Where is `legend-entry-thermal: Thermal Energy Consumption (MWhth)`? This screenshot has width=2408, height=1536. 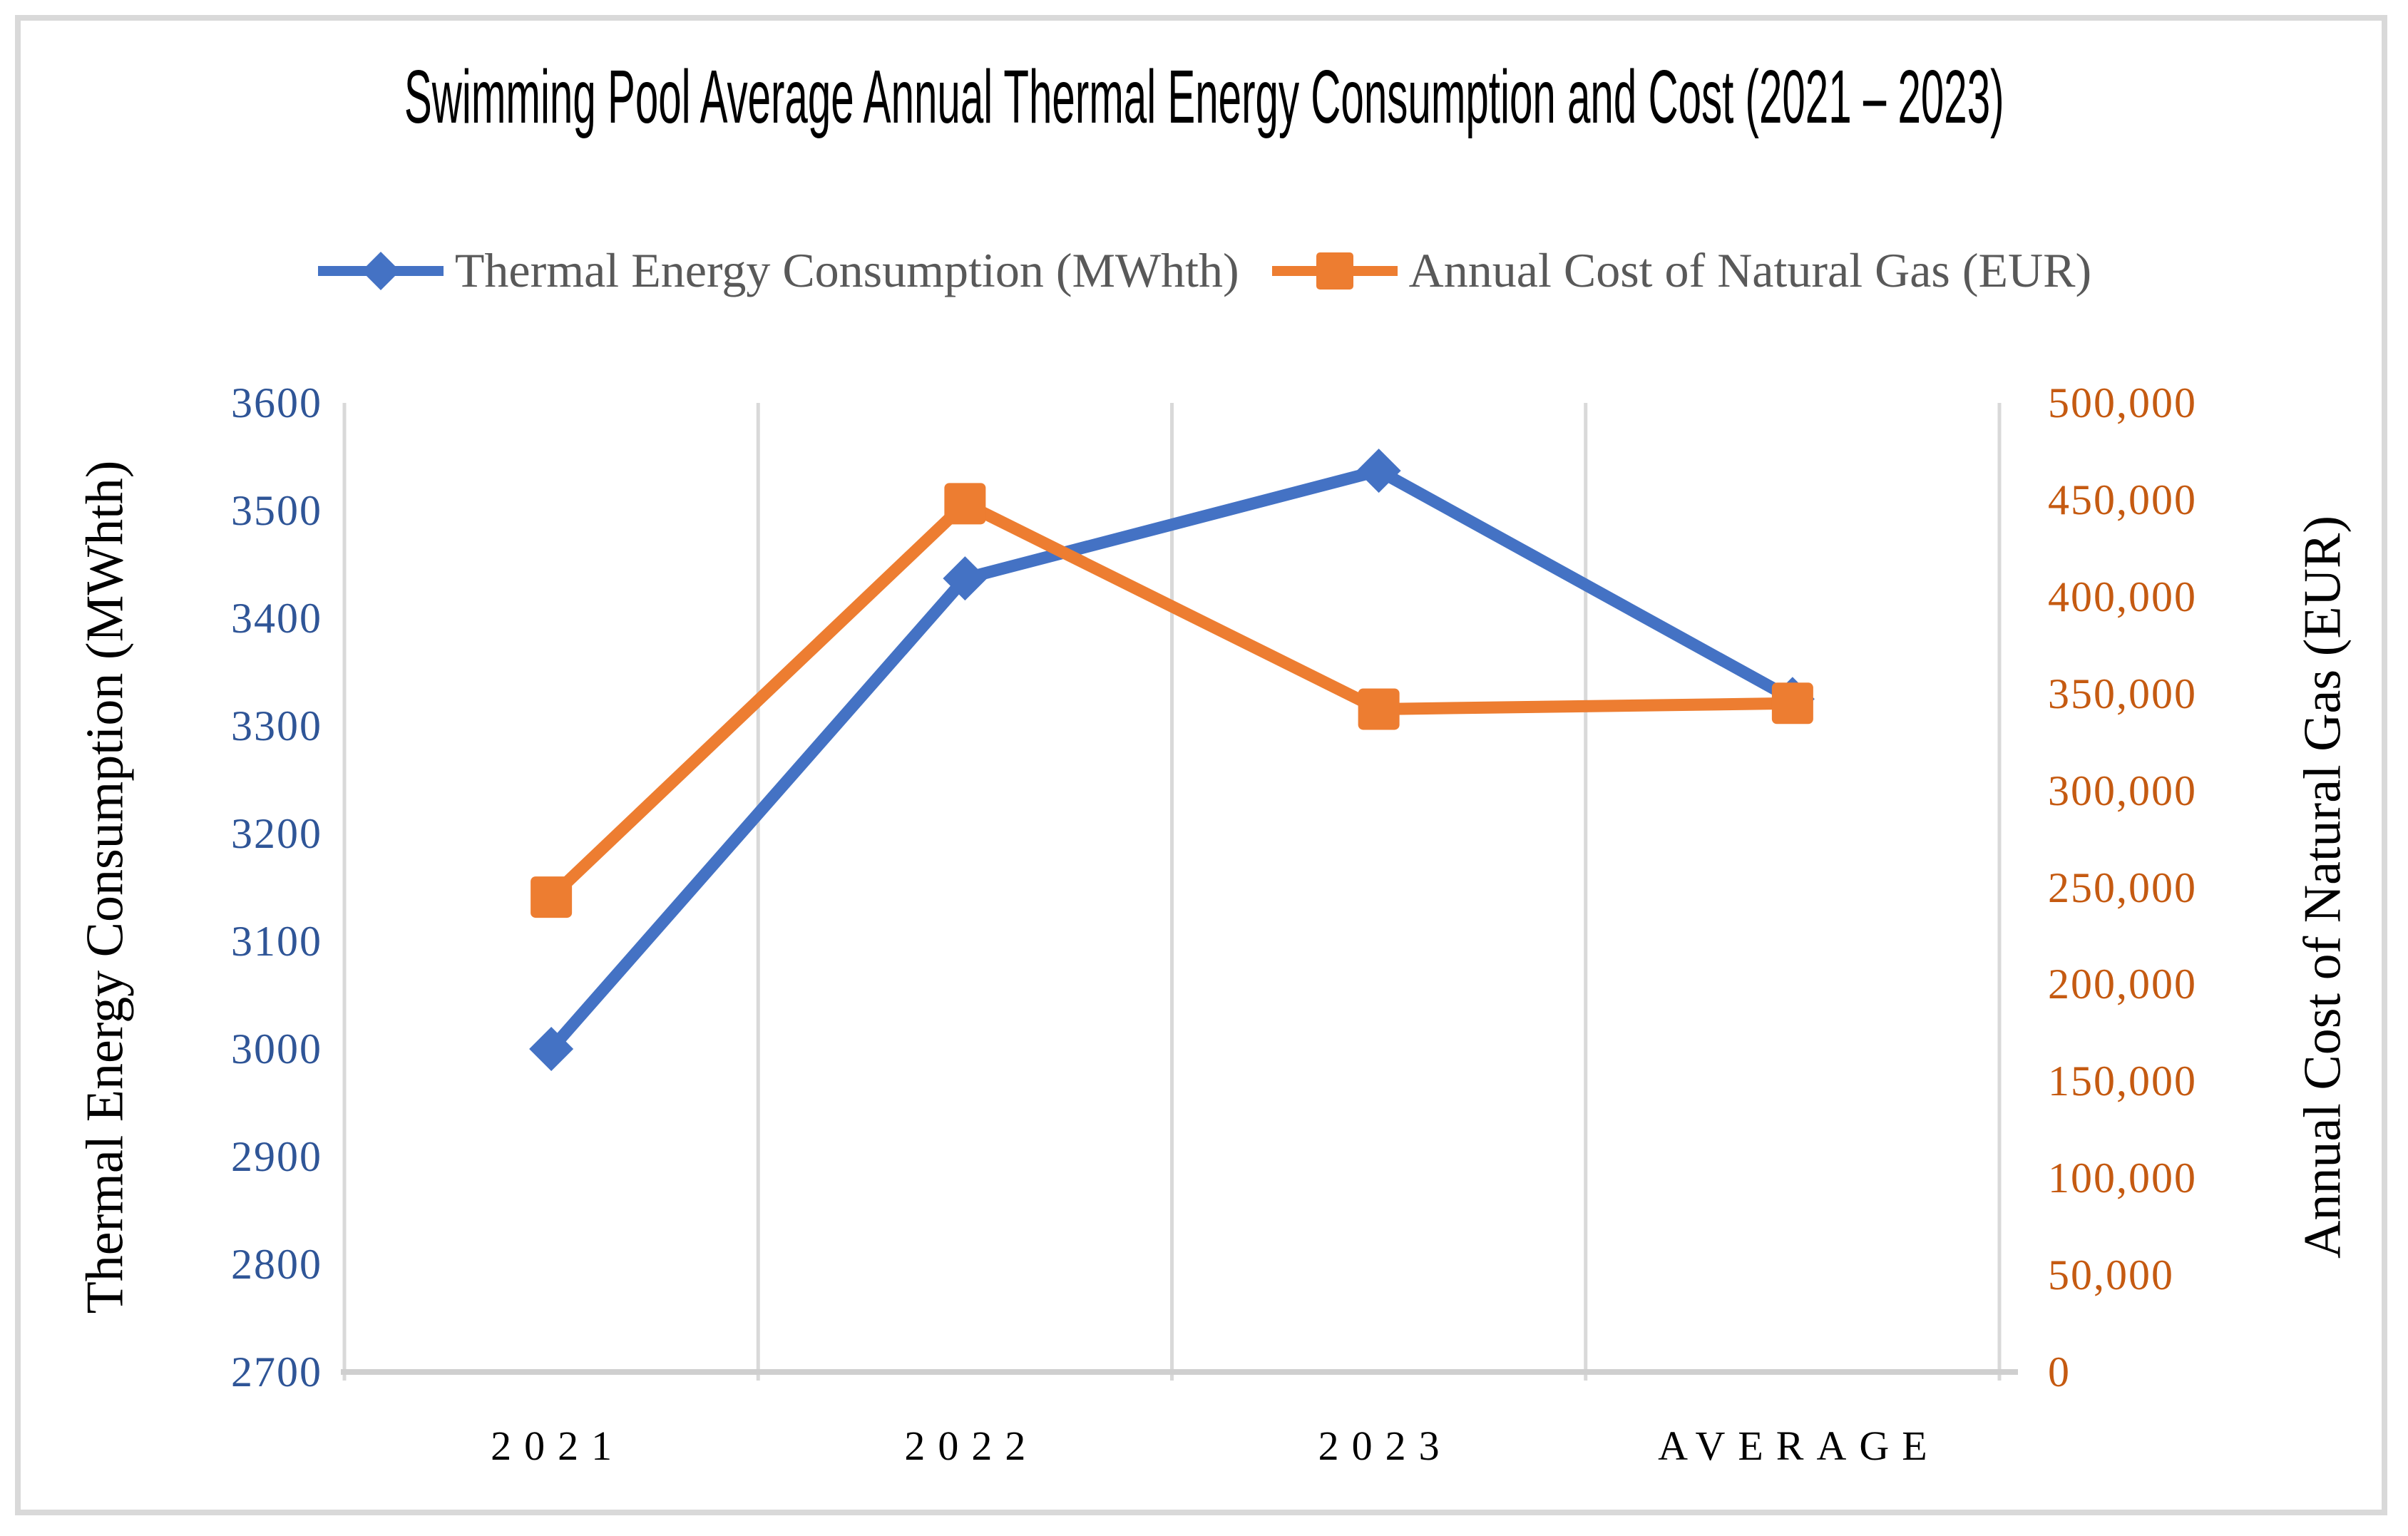 legend-entry-thermal: Thermal Energy Consumption (MWhth) is located at coordinates (778, 270).